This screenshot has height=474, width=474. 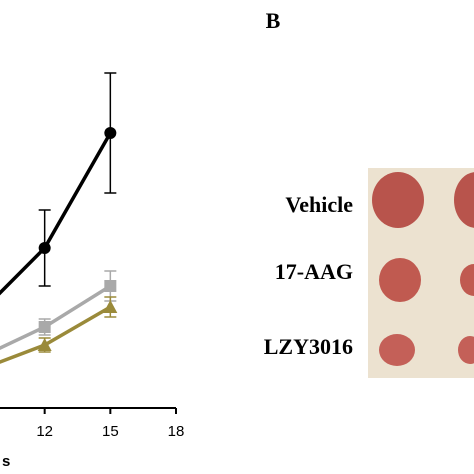 I want to click on x-axis-label: s, so click(x=6, y=461).